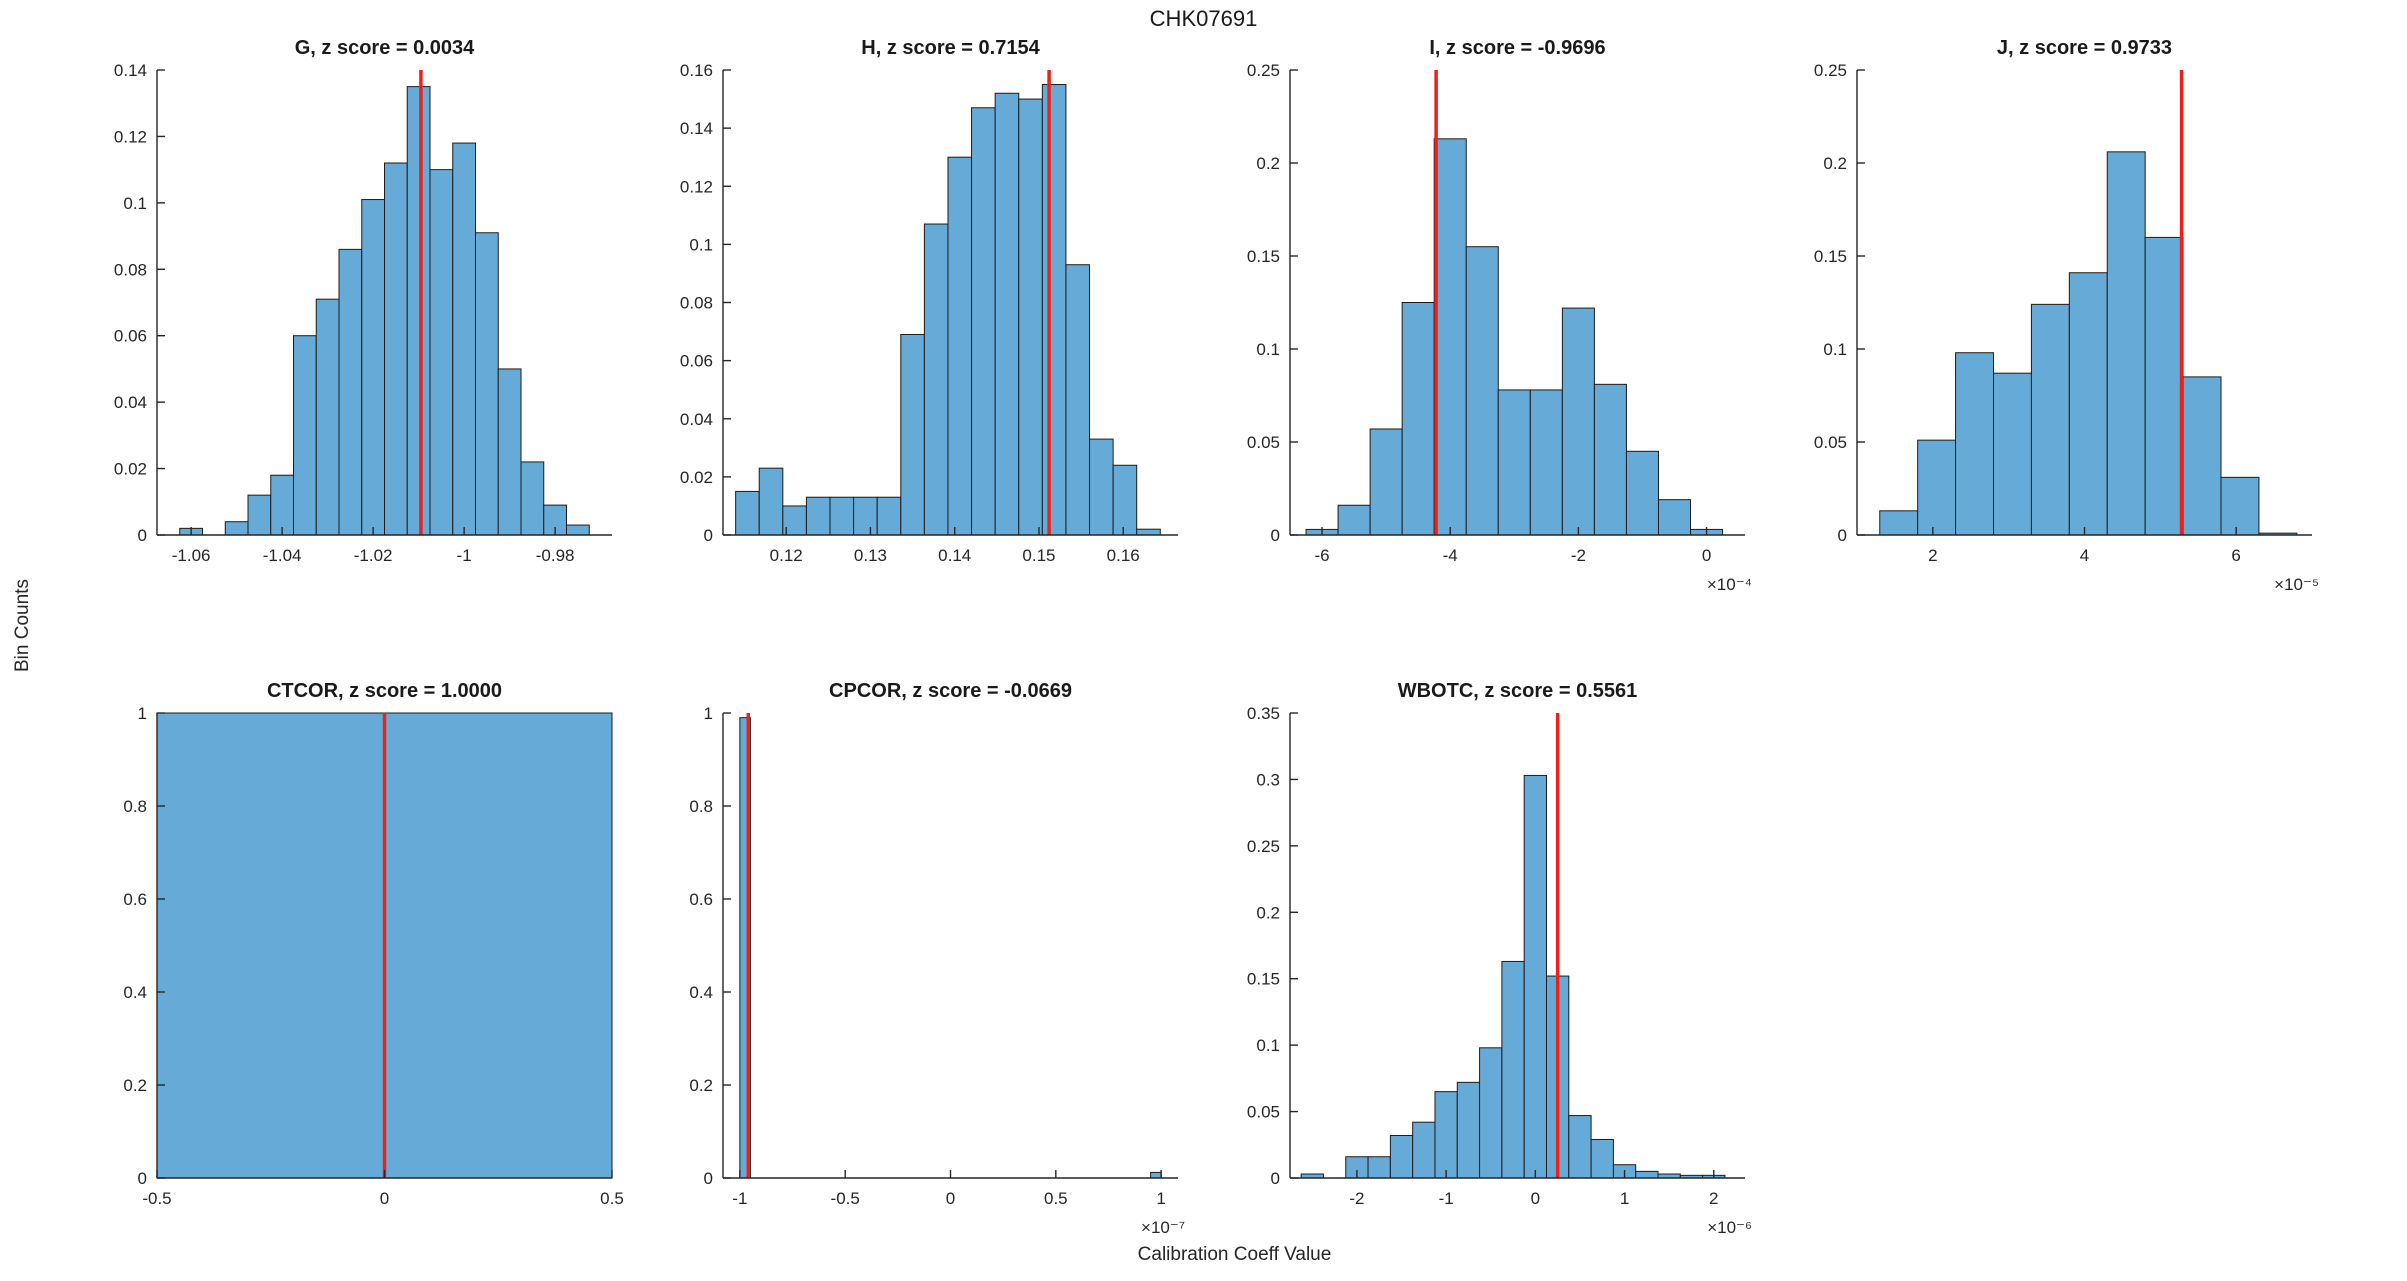  What do you see at coordinates (130, 402) in the screenshot?
I see `y-tick-label: 0.04` at bounding box center [130, 402].